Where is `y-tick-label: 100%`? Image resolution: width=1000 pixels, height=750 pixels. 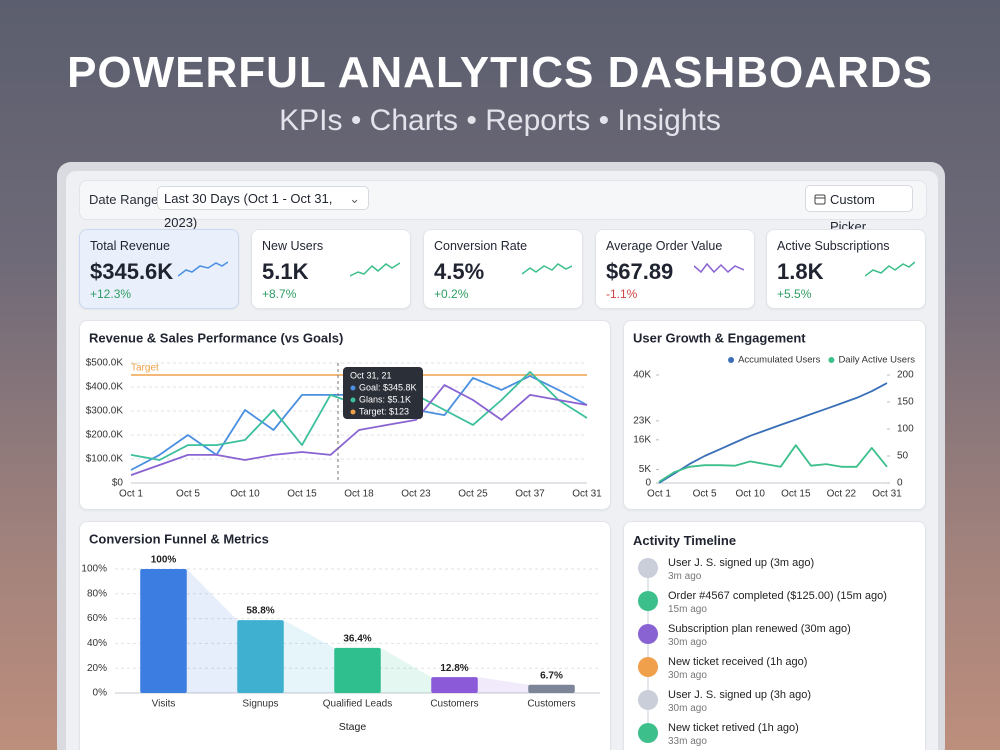
y-tick-label: 100% is located at coordinates (94, 569).